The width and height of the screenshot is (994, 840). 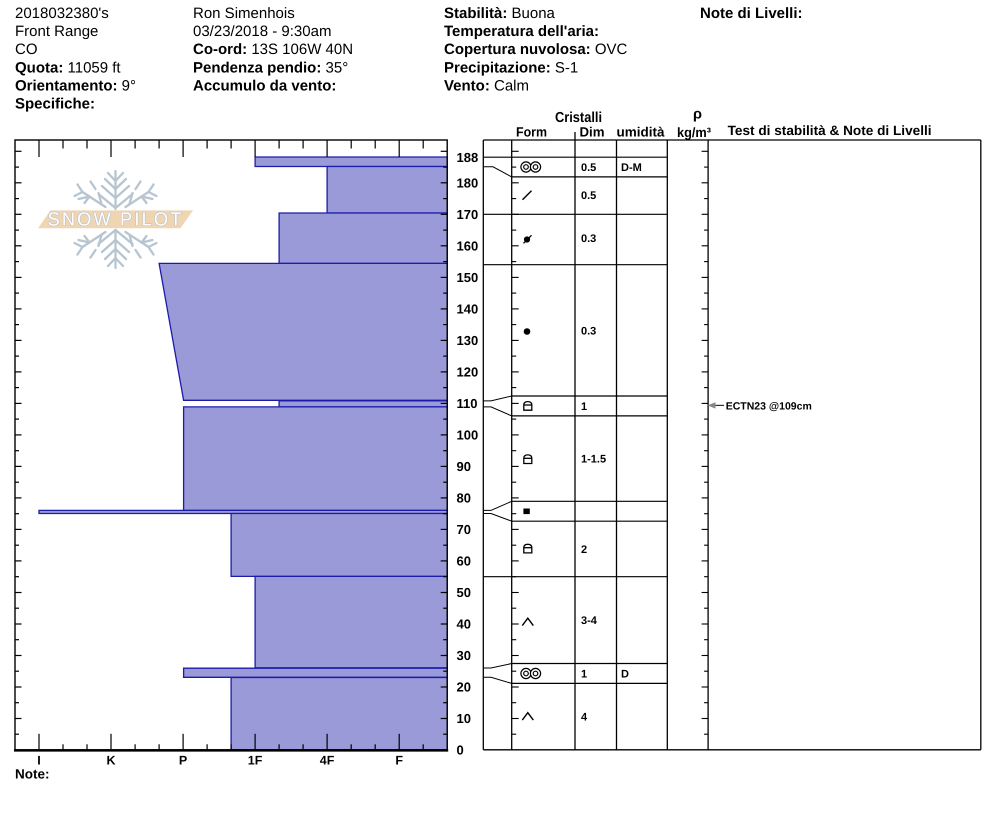 What do you see at coordinates (511, 67) in the screenshot?
I see `svg-text: Precipitazione: S-1` at bounding box center [511, 67].